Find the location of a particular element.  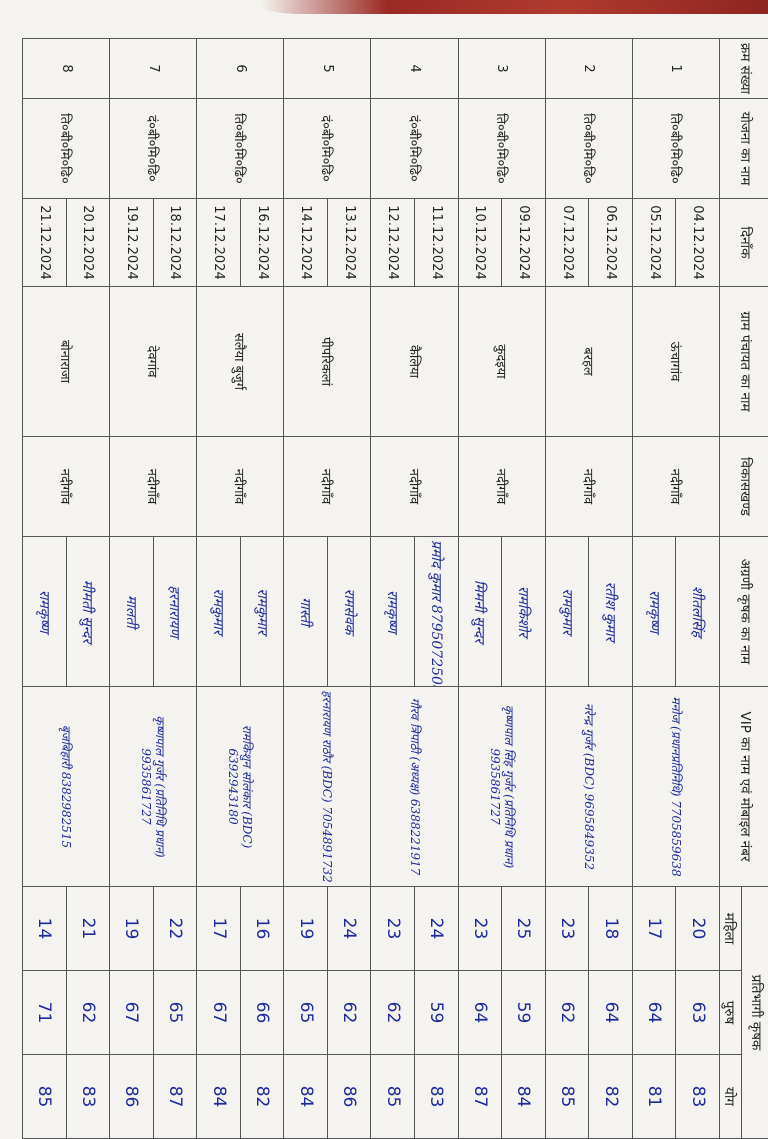

header-male: पुरुष is located at coordinates (731, 1013).